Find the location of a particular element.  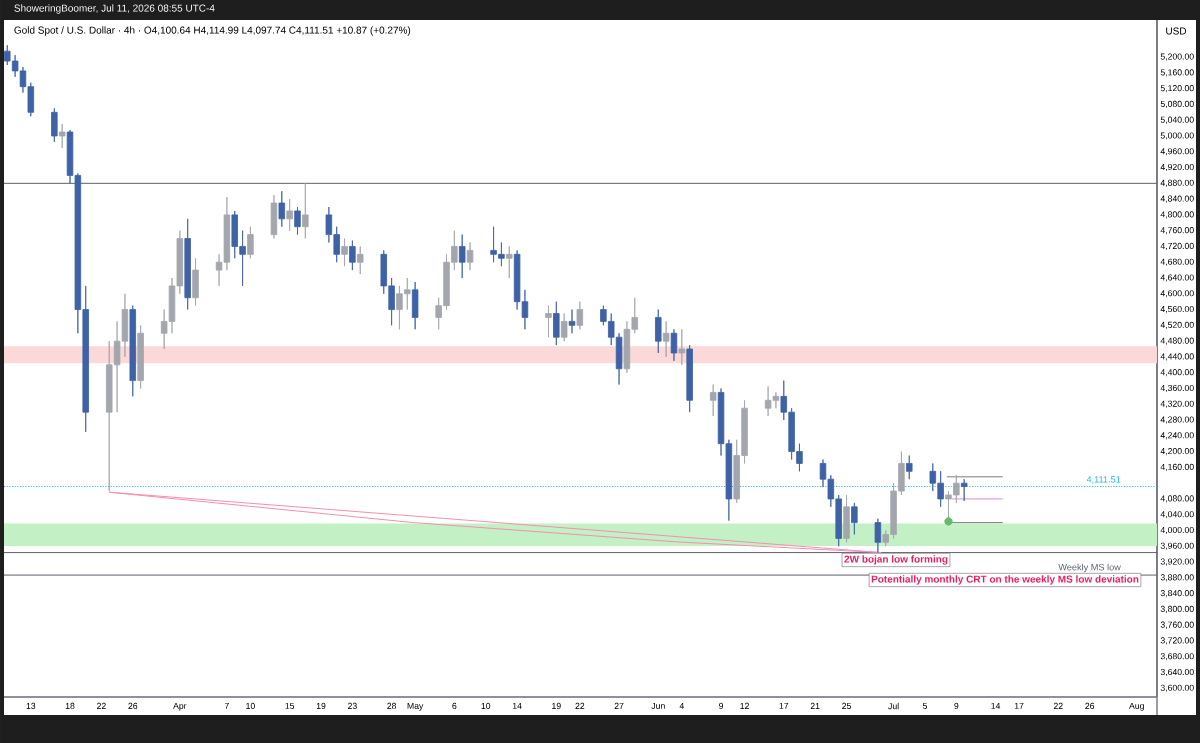

y-tick-label: 4,320.00 is located at coordinates (1177, 404).